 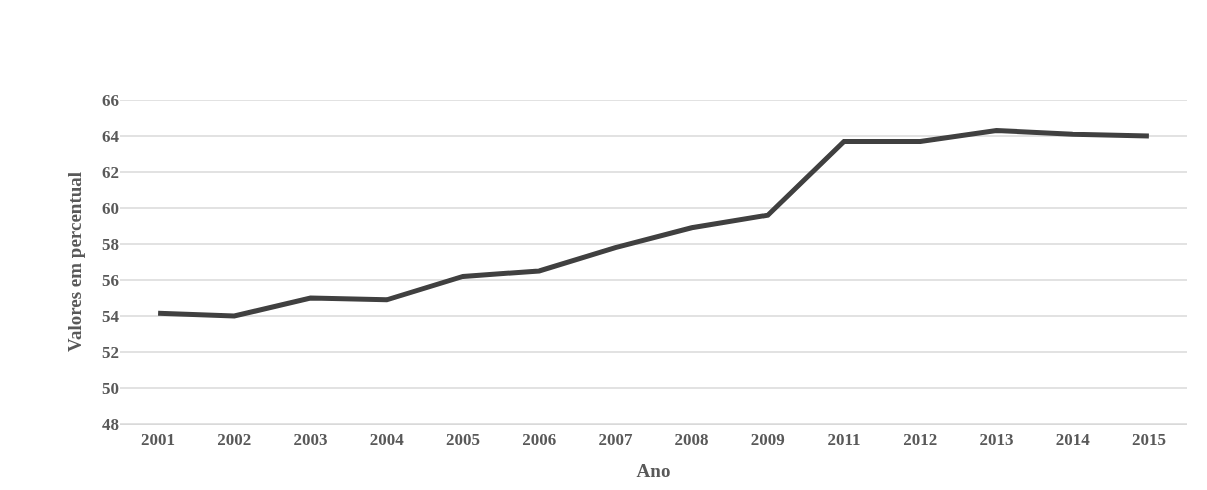 What do you see at coordinates (691, 440) in the screenshot?
I see `x-tick-label: 2008` at bounding box center [691, 440].